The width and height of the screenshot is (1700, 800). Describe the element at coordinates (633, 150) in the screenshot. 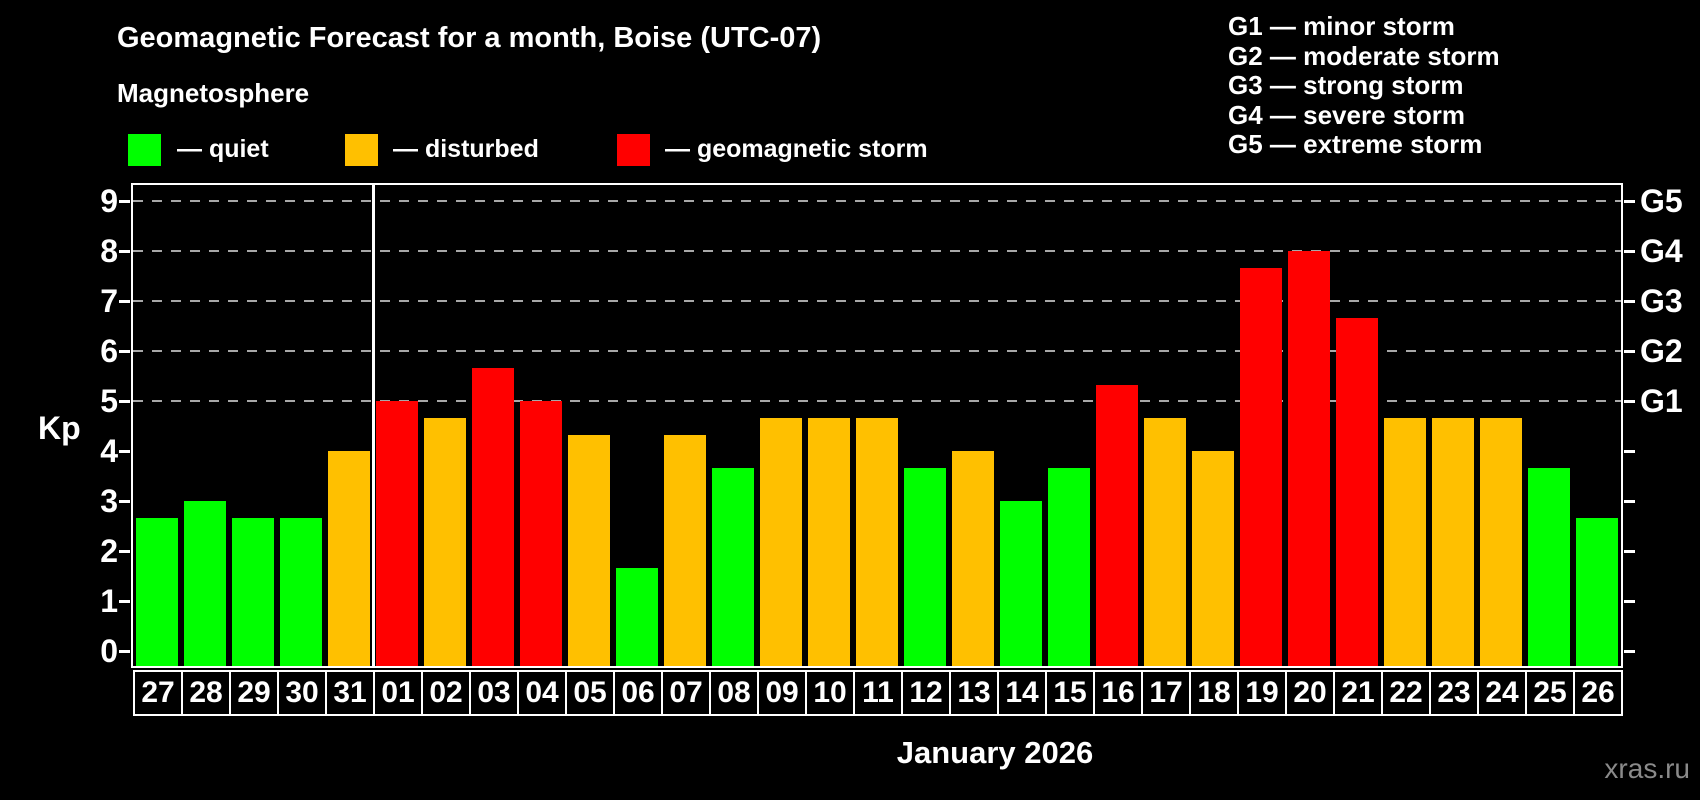

I see `legend-swatch-storm` at that location.